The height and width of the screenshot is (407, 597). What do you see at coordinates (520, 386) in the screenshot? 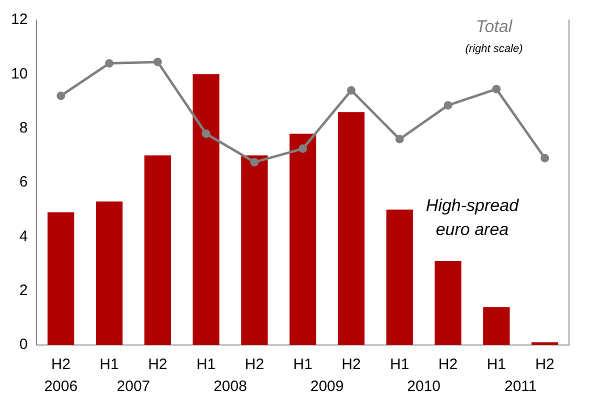
I see `text: 2011` at bounding box center [520, 386].